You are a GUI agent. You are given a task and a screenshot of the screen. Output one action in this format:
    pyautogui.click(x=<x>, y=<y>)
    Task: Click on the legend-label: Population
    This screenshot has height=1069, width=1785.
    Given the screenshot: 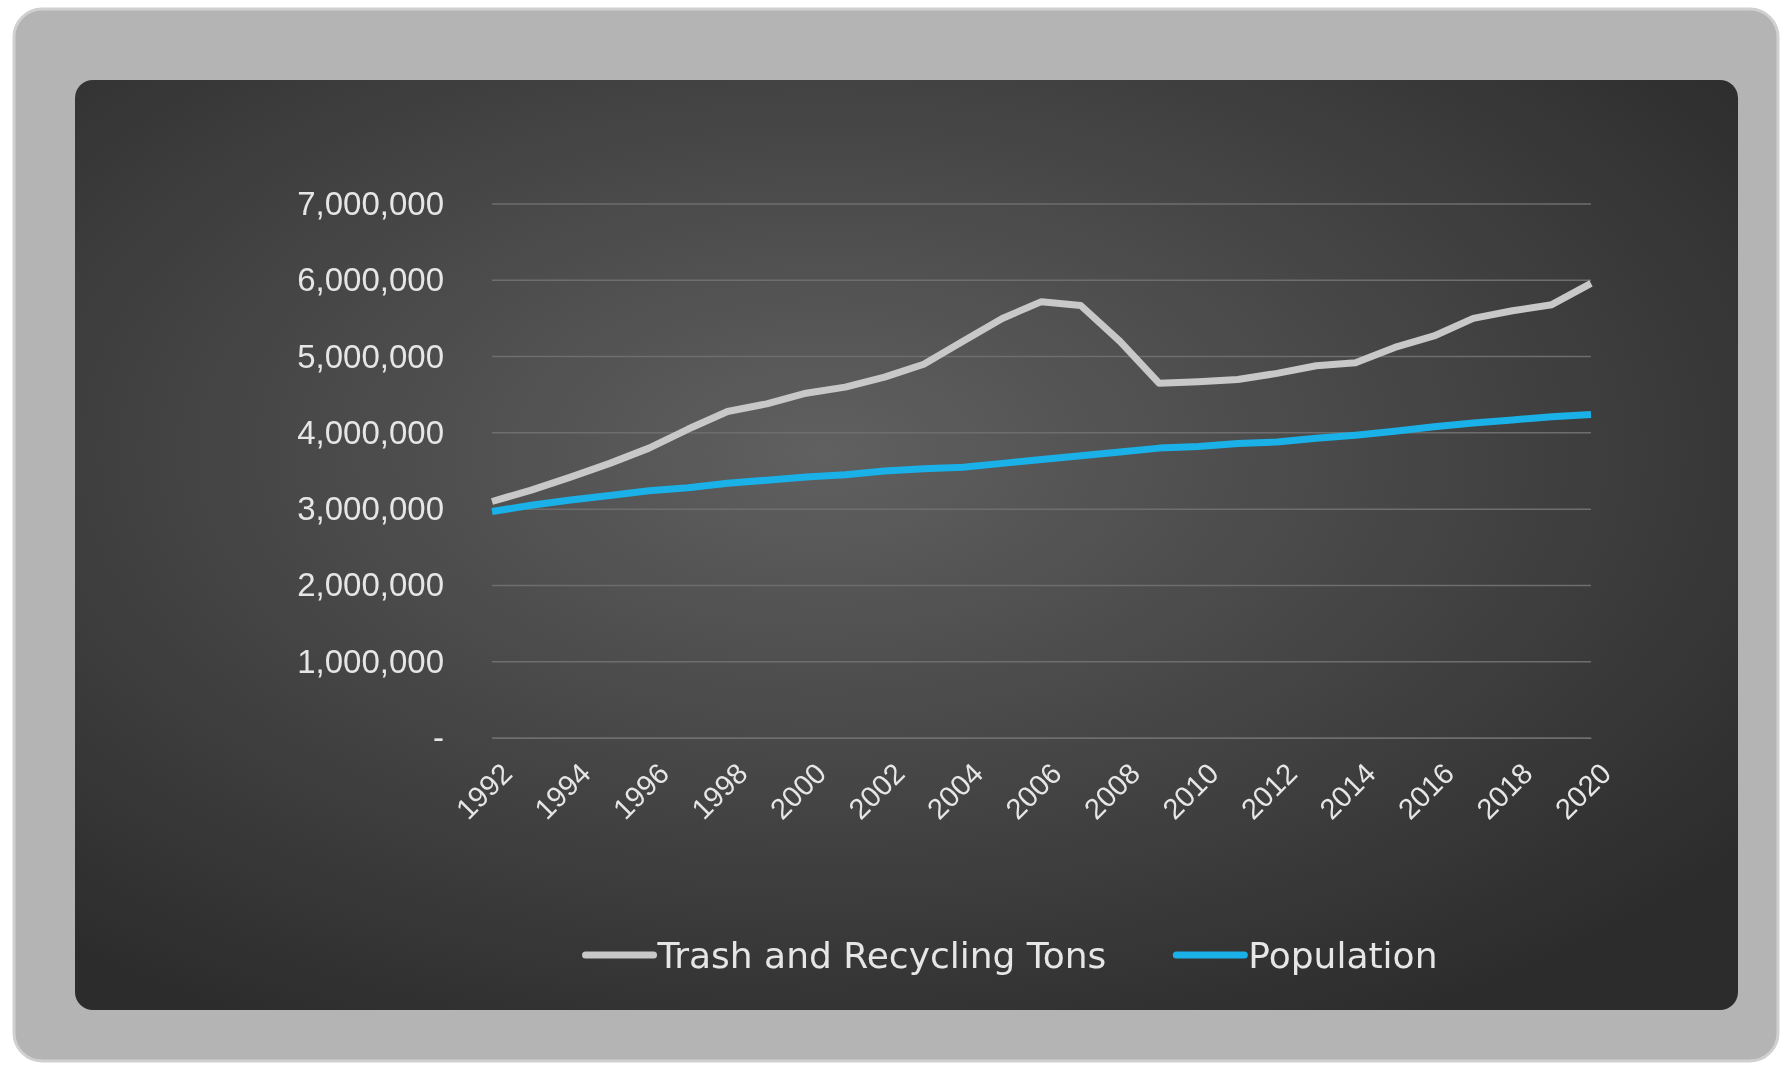 What is the action you would take?
    pyautogui.click(x=1343, y=955)
    